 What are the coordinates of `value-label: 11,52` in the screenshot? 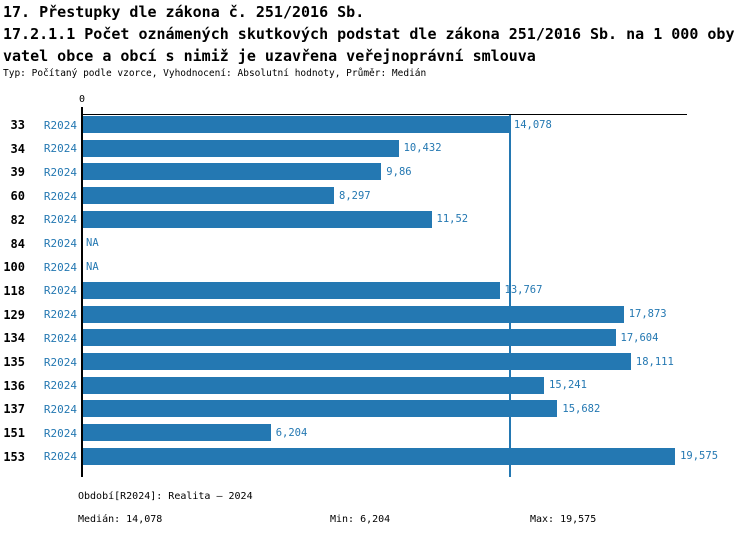 It's located at (452, 219).